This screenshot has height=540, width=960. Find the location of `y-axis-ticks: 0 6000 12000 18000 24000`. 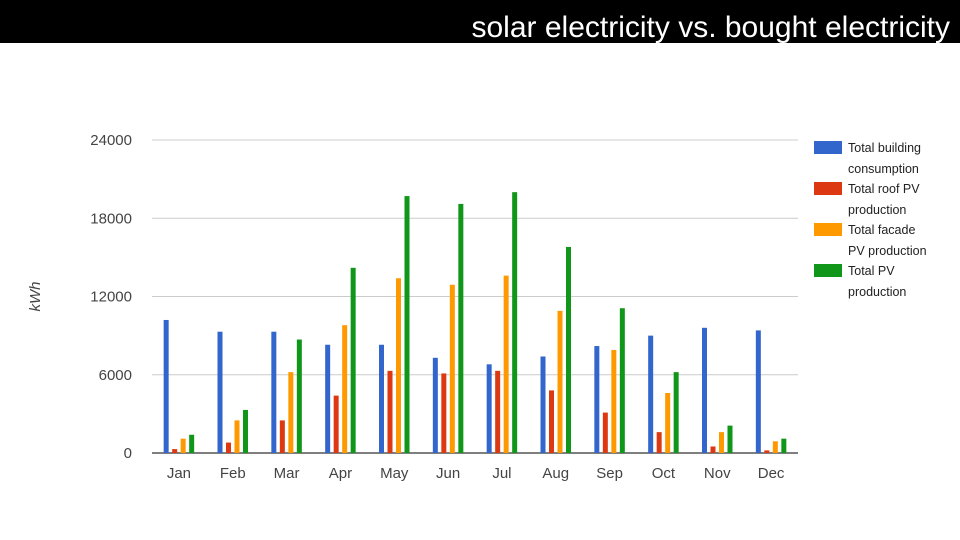

y-axis-ticks: 0 6000 12000 18000 24000 is located at coordinates (111, 297).